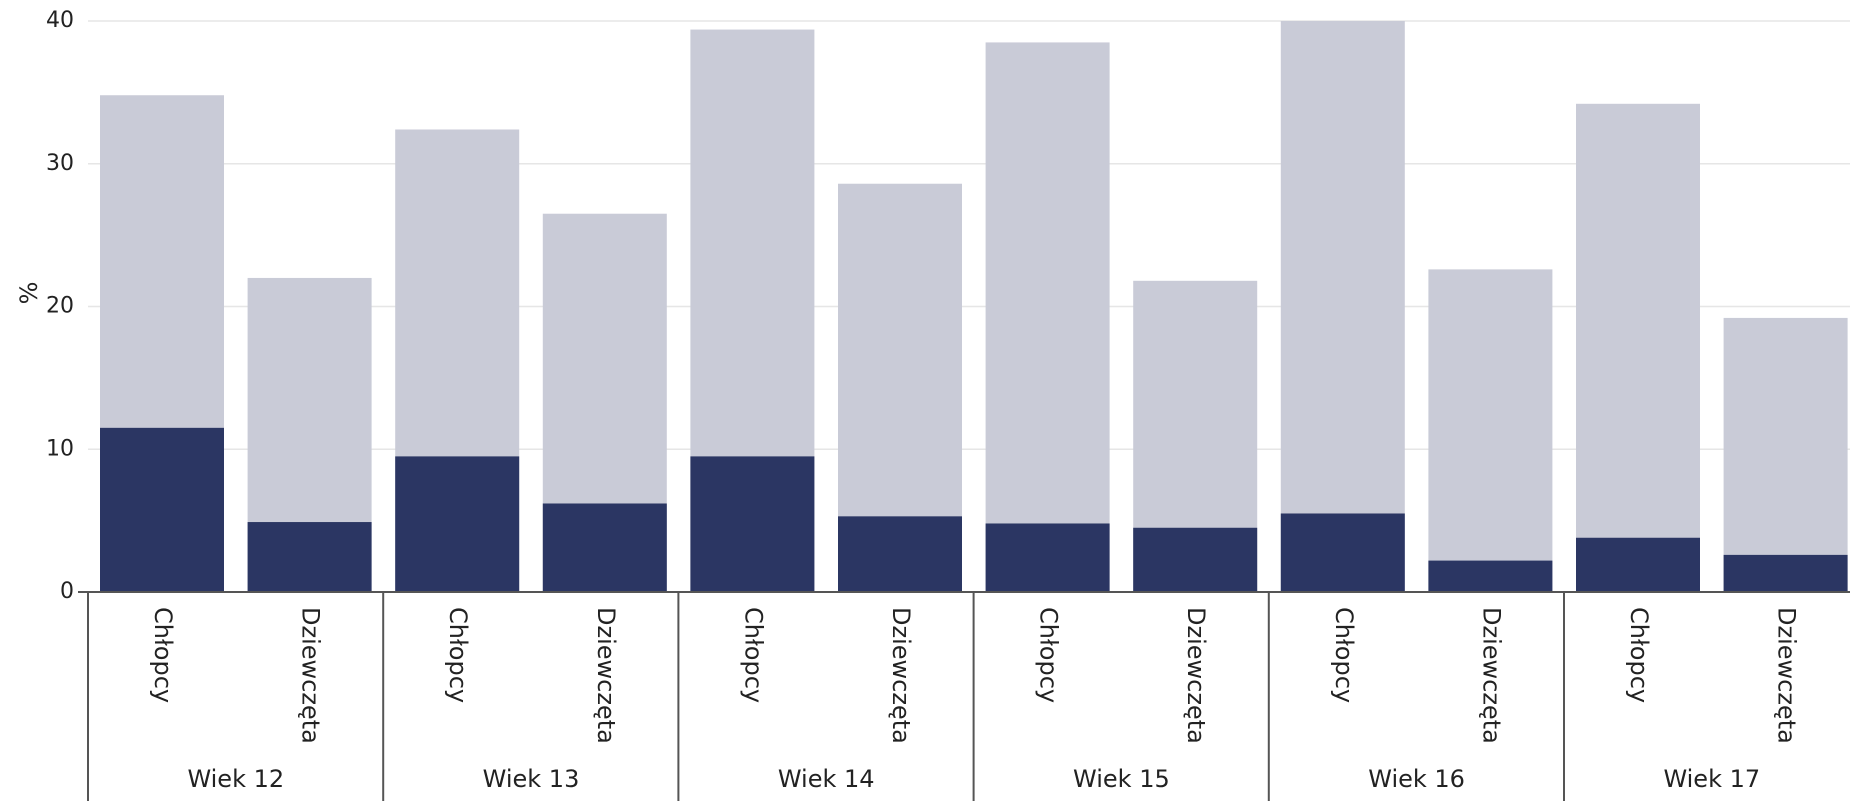 The width and height of the screenshot is (1850, 801). What do you see at coordinates (826, 779) in the screenshot?
I see `group-label: Wiek 14` at bounding box center [826, 779].